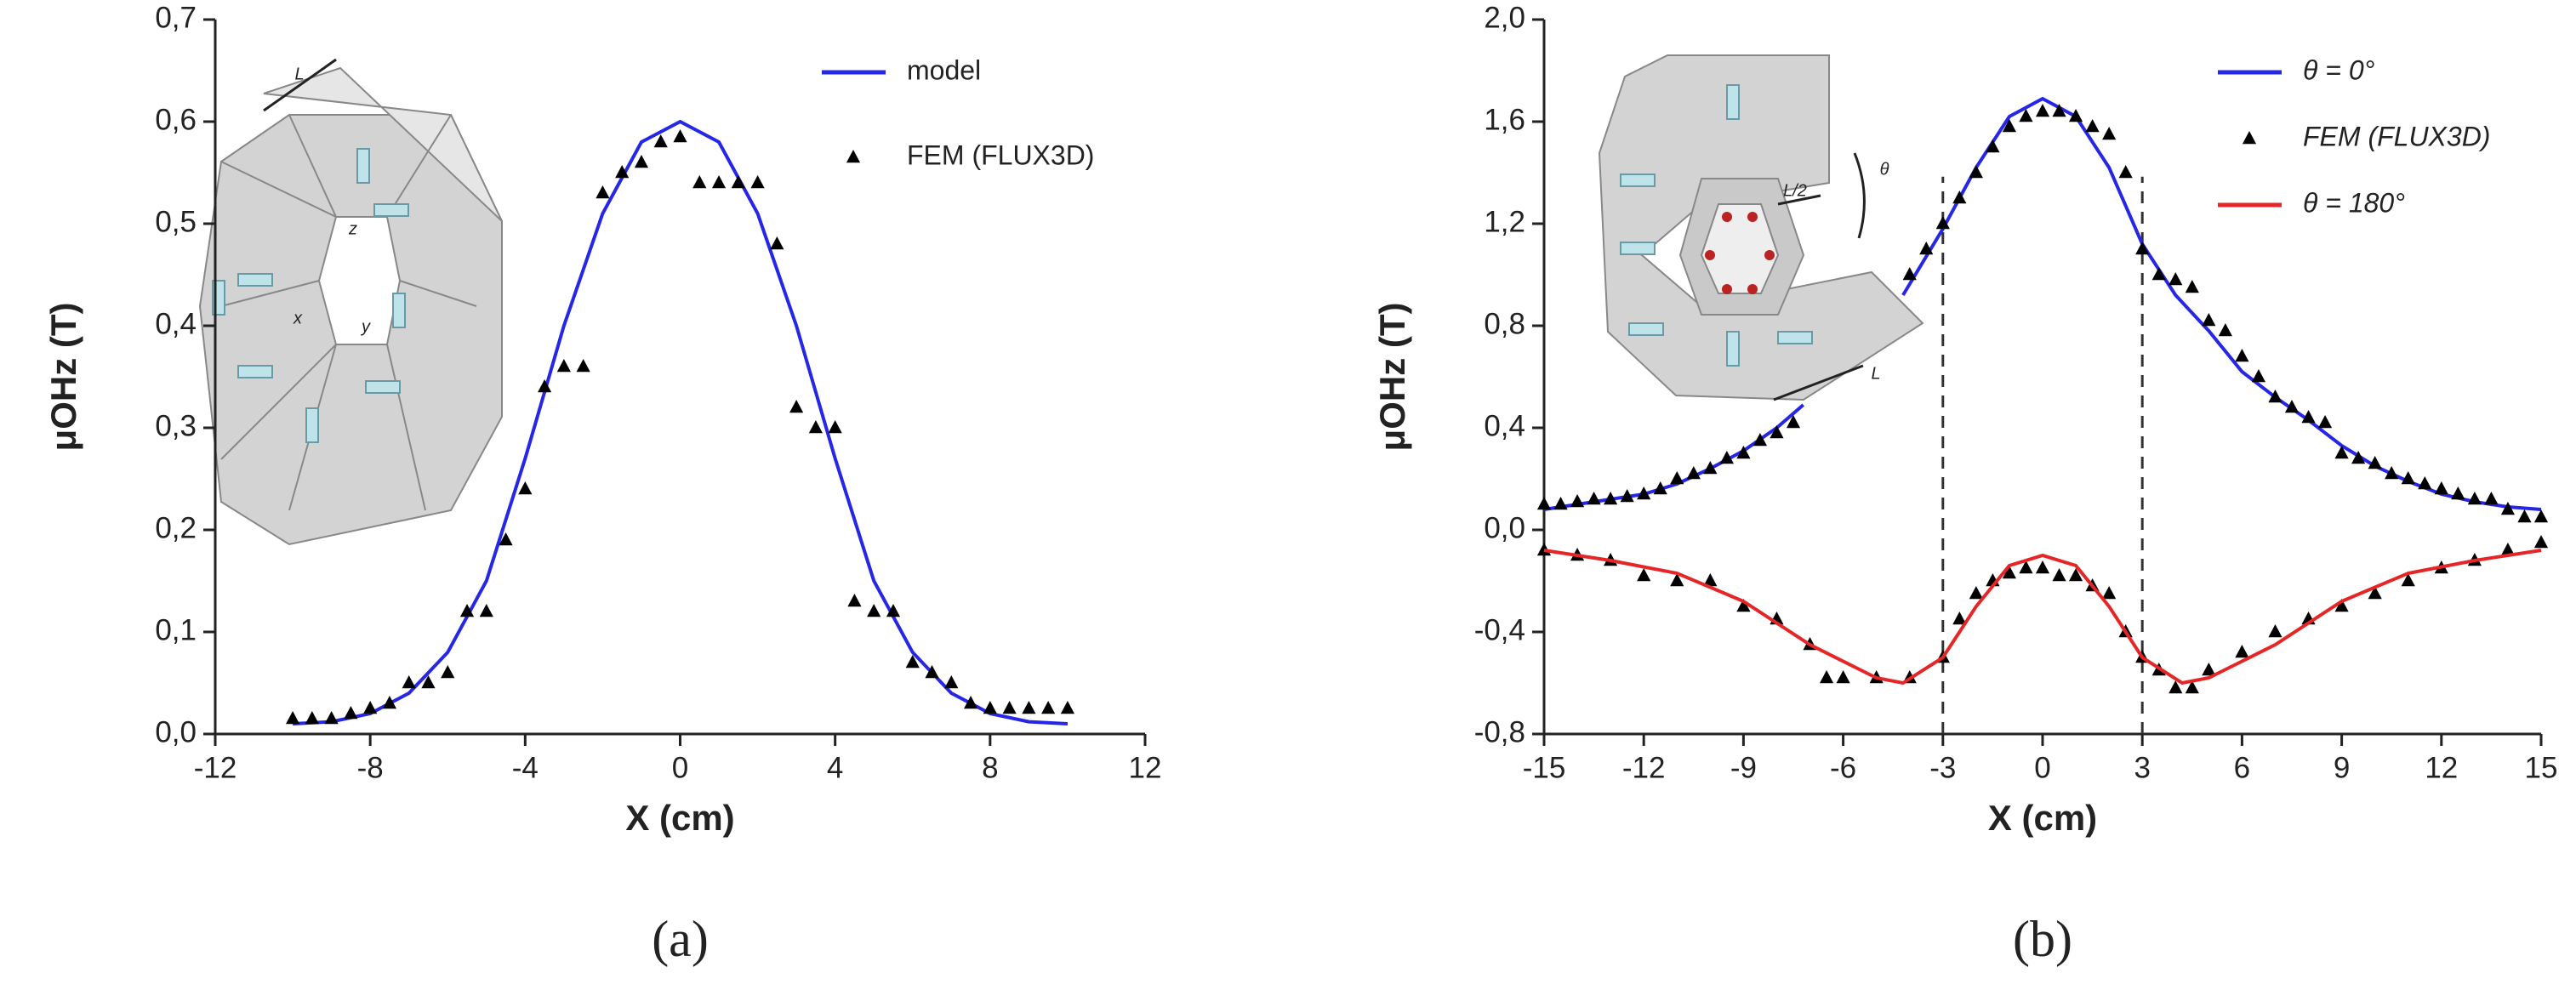  I want to click on panel-label: (a), so click(681, 939).